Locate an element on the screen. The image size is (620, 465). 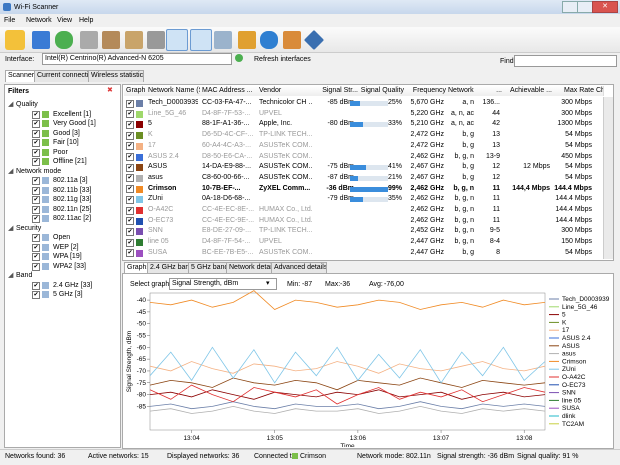
find-input is located at coordinates (565, 61).